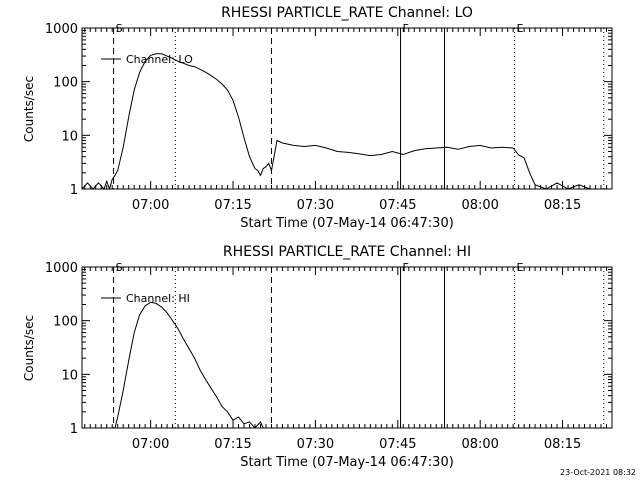 The height and width of the screenshot is (480, 640). I want to click on legend: Channel: LO, so click(147, 59).